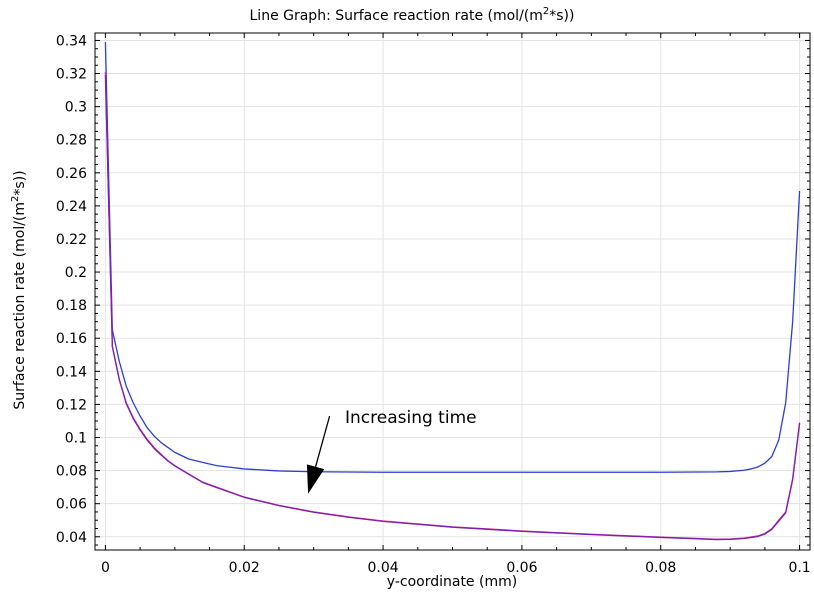  I want to click on y-tick-label: 0.24, so click(71, 207).